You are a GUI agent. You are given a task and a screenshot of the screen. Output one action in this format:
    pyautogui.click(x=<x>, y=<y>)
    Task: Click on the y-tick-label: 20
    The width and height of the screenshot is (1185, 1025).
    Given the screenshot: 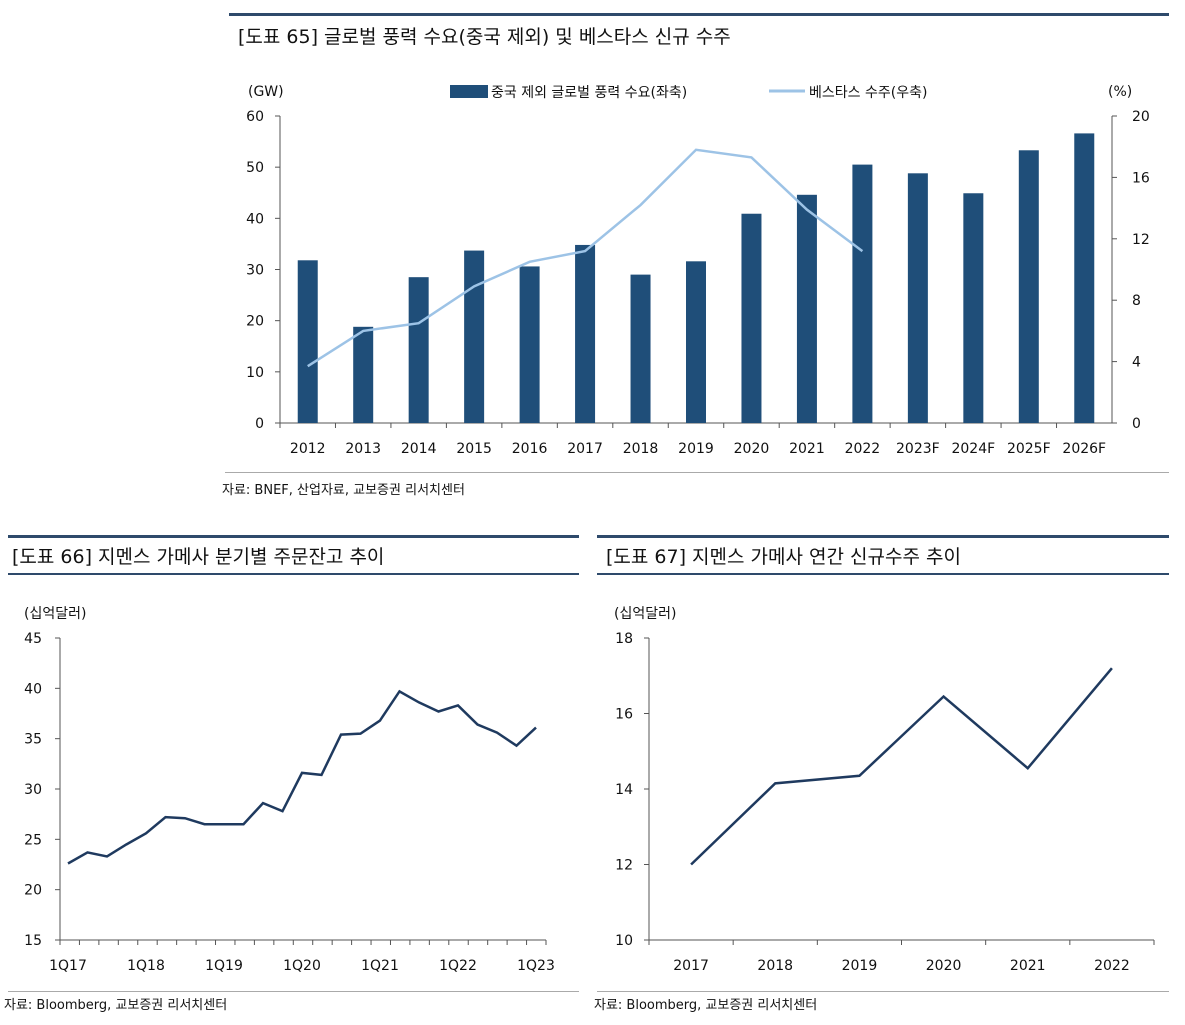 What is the action you would take?
    pyautogui.click(x=33, y=891)
    